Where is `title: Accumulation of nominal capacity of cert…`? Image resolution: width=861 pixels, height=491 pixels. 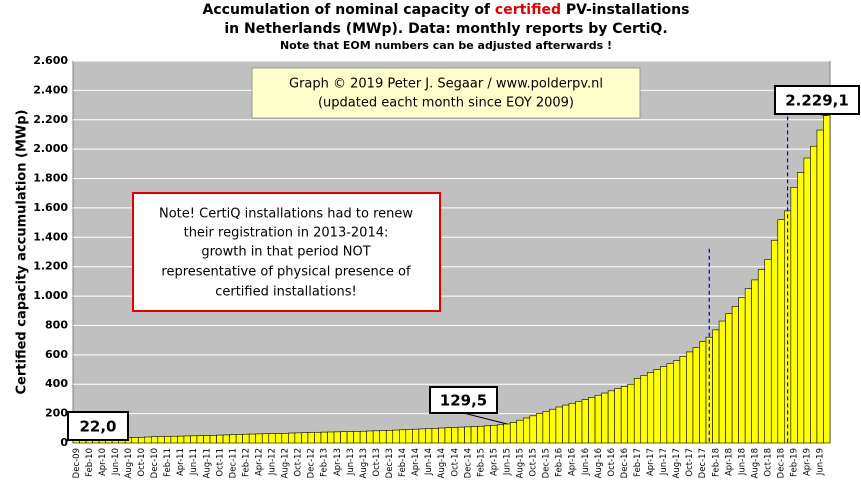 title: Accumulation of nominal capacity of cert… is located at coordinates (446, 10).